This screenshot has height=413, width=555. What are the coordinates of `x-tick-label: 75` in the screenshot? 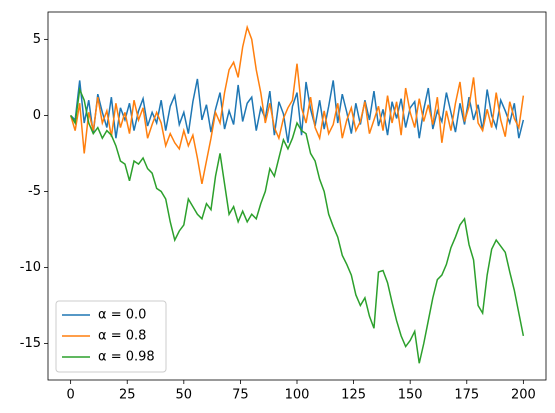 It's located at (240, 395).